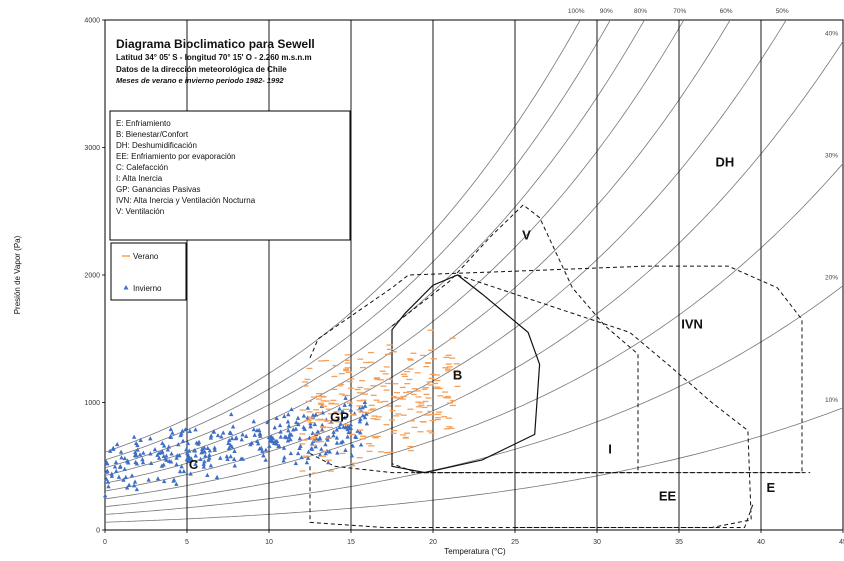 The width and height of the screenshot is (844, 561). Describe the element at coordinates (526, 234) in the screenshot. I see `zone-label: V` at that location.